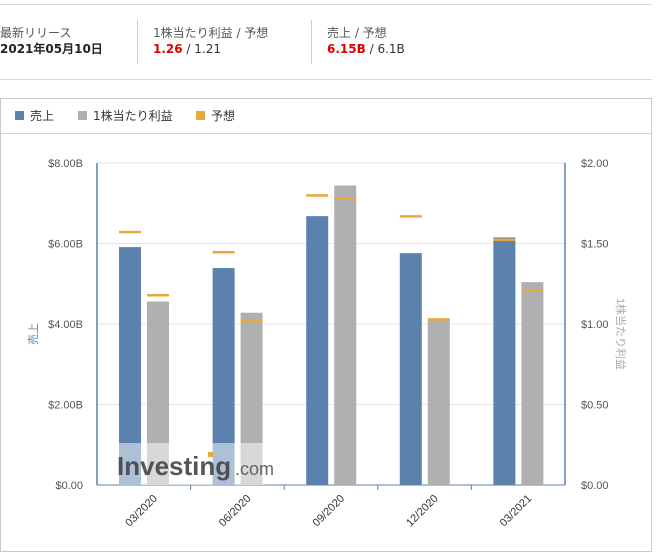 This screenshot has height=554, width=659. What do you see at coordinates (326, 4) in the screenshot?
I see `top-divider` at bounding box center [326, 4].